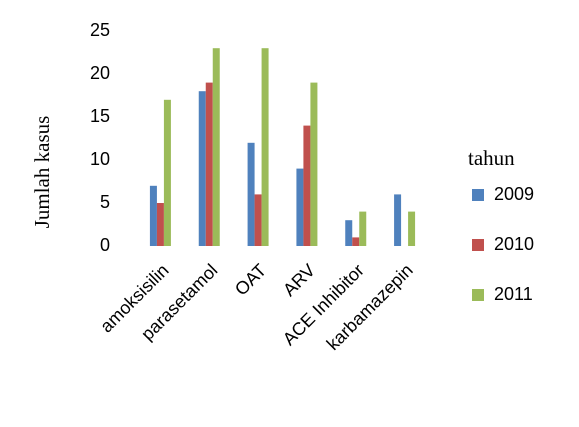 This screenshot has width=579, height=427. Describe the element at coordinates (250, 279) in the screenshot. I see `x-tick-label: OAT` at that location.